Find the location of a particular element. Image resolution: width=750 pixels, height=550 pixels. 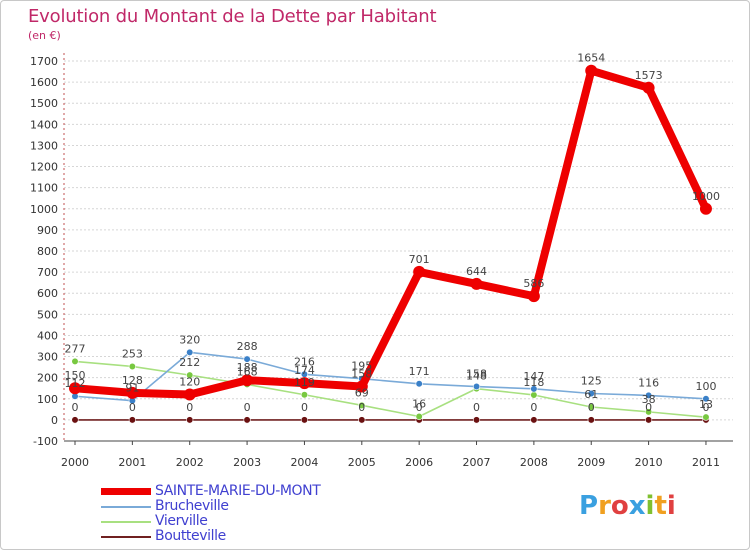

data-label-sainte-marie-du-mont: 1654 is located at coordinates (591, 58).